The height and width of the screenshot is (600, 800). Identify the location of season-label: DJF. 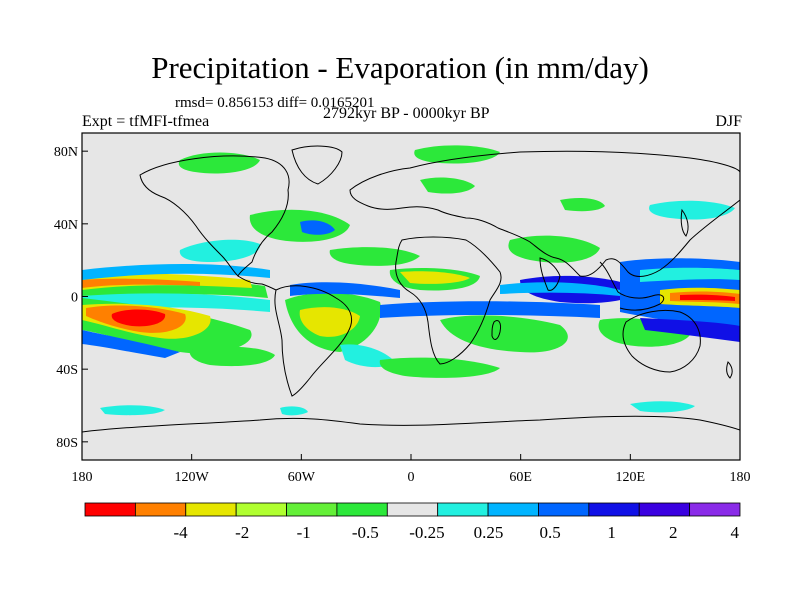
(728, 121).